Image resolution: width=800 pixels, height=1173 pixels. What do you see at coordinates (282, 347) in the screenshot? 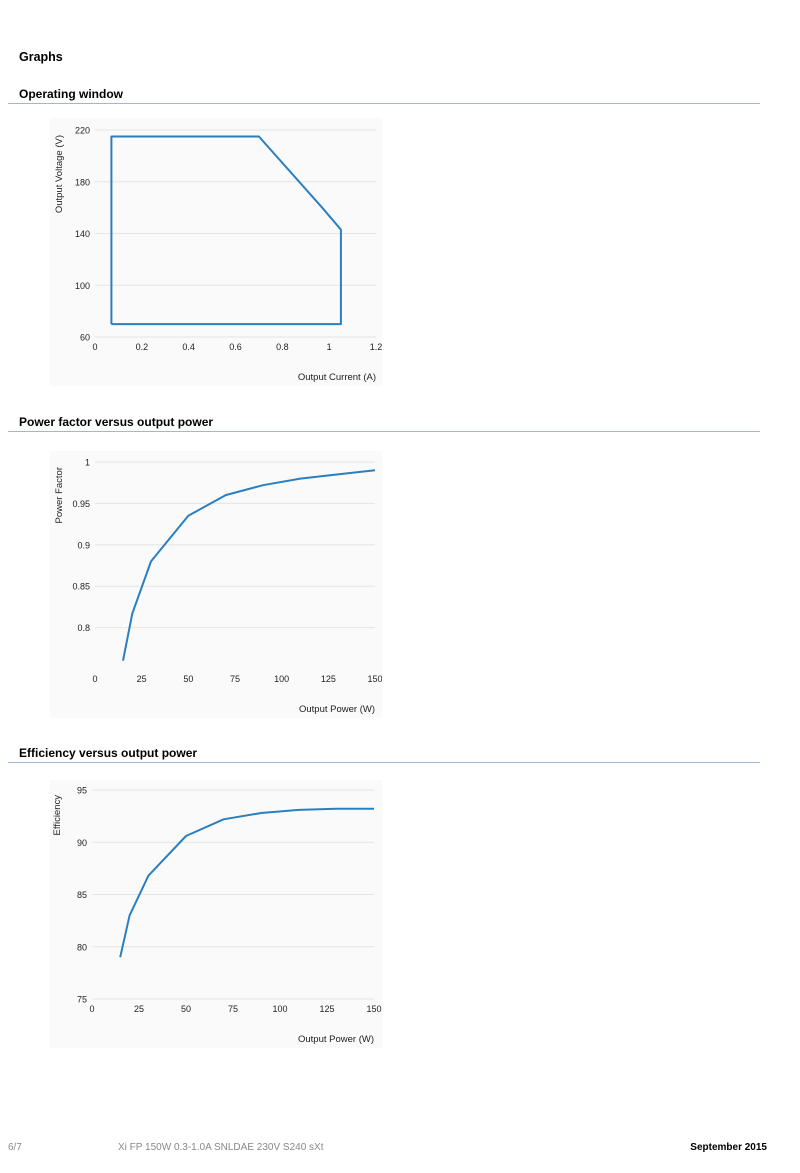
I see `x-tick-label: 0.8` at bounding box center [282, 347].